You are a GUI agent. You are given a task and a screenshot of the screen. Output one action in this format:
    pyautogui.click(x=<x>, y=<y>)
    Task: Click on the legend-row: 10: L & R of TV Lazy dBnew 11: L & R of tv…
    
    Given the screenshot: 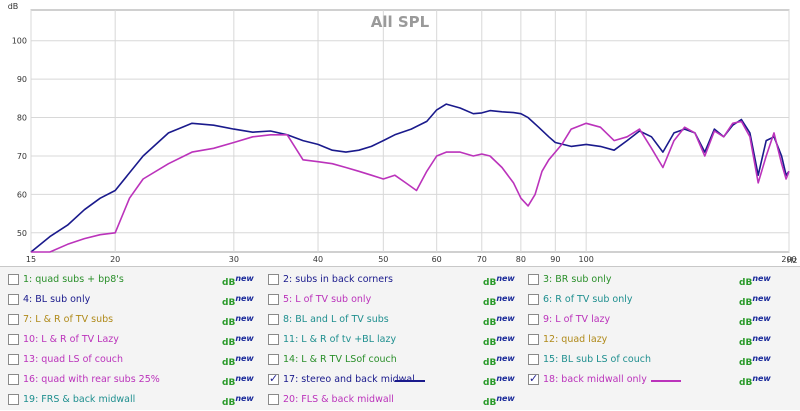 What is the action you would take?
    pyautogui.click(x=400, y=341)
    